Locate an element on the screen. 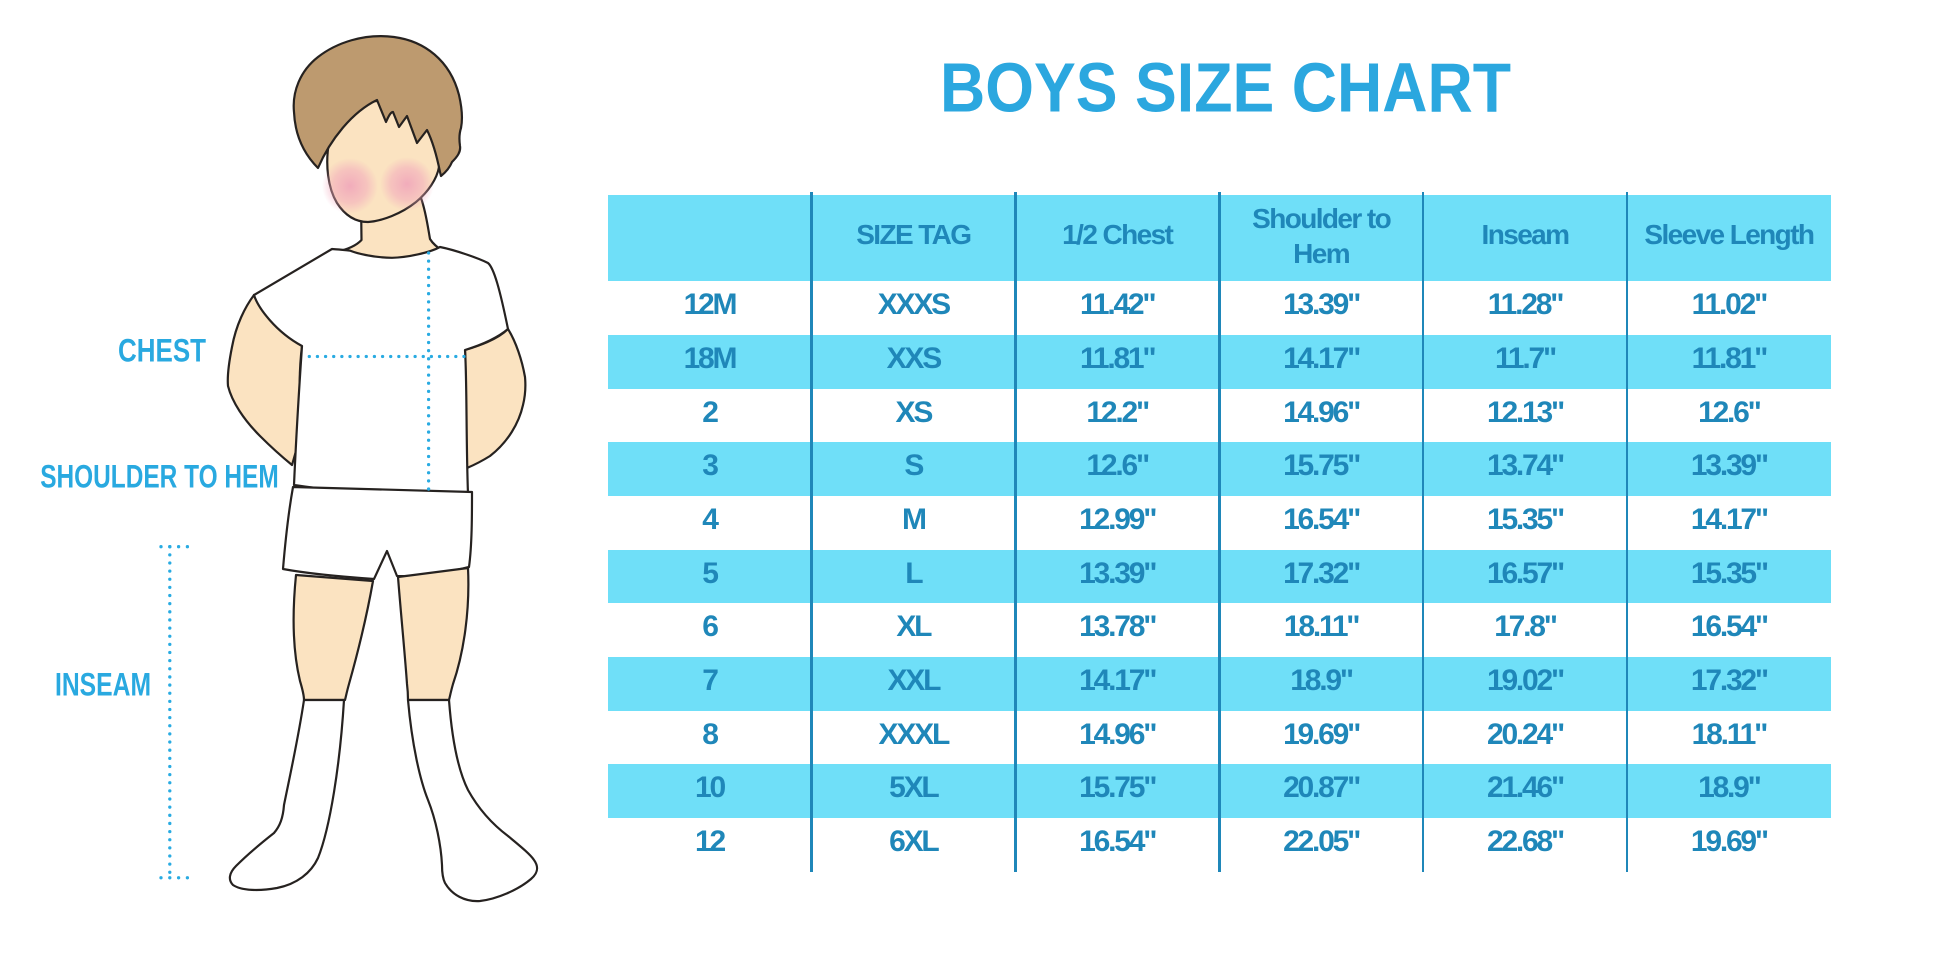  svg-text: SHOULDER TO HEM is located at coordinates (159, 476).